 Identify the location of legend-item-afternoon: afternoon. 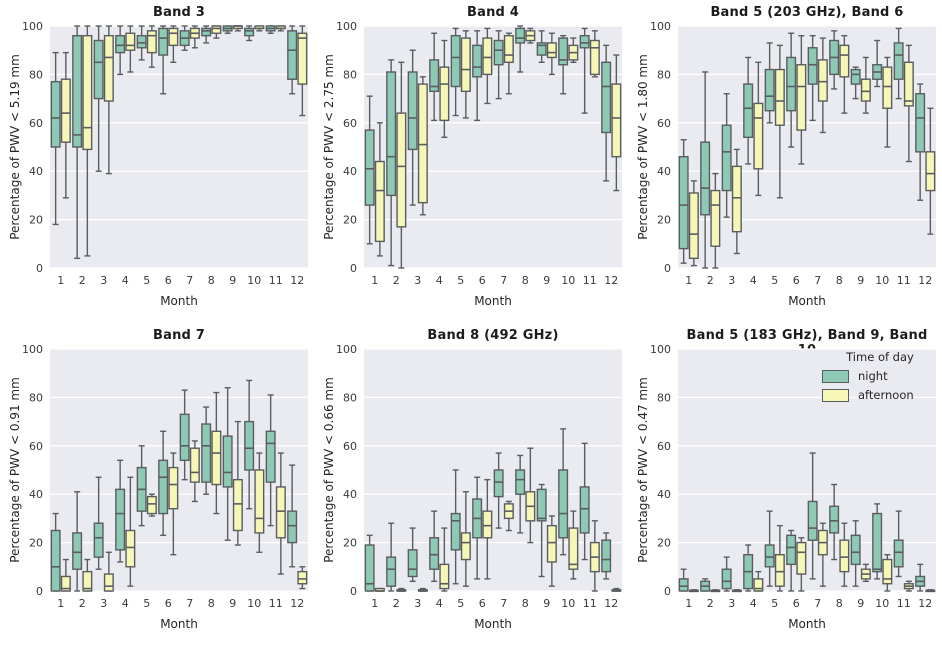
(867, 395).